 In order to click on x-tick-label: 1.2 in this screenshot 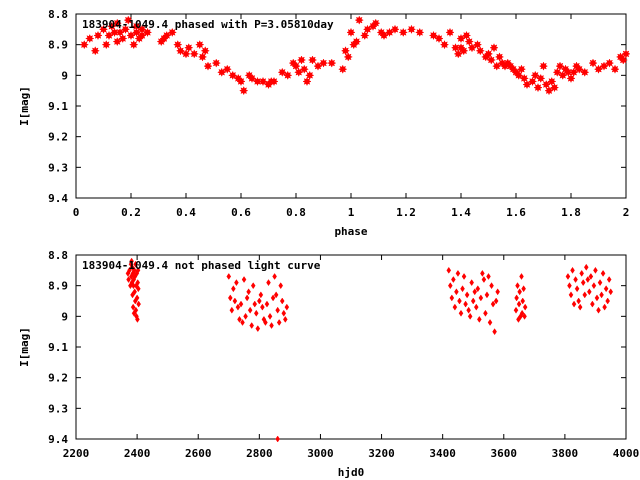, I will do `click(406, 212)`.